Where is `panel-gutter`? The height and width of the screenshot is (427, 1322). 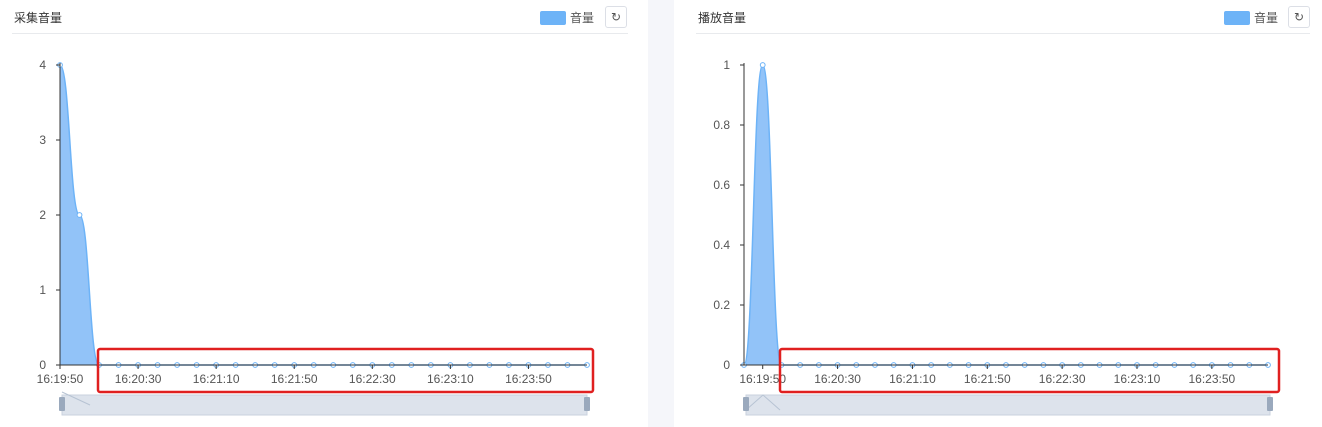 panel-gutter is located at coordinates (661, 213).